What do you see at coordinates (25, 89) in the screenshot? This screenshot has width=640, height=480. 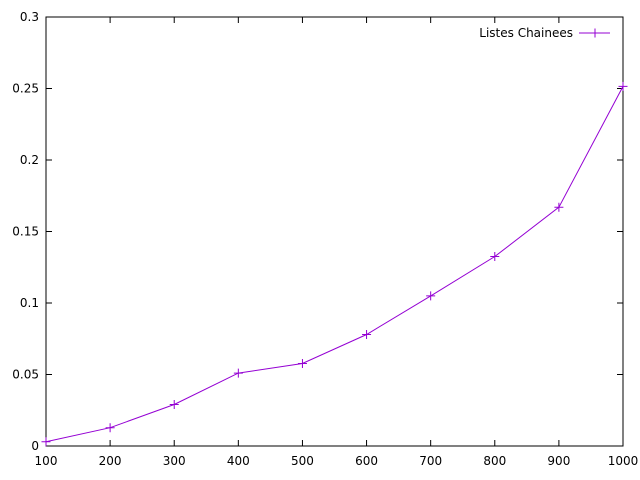 I see `y-tick-label: 0.25` at bounding box center [25, 89].